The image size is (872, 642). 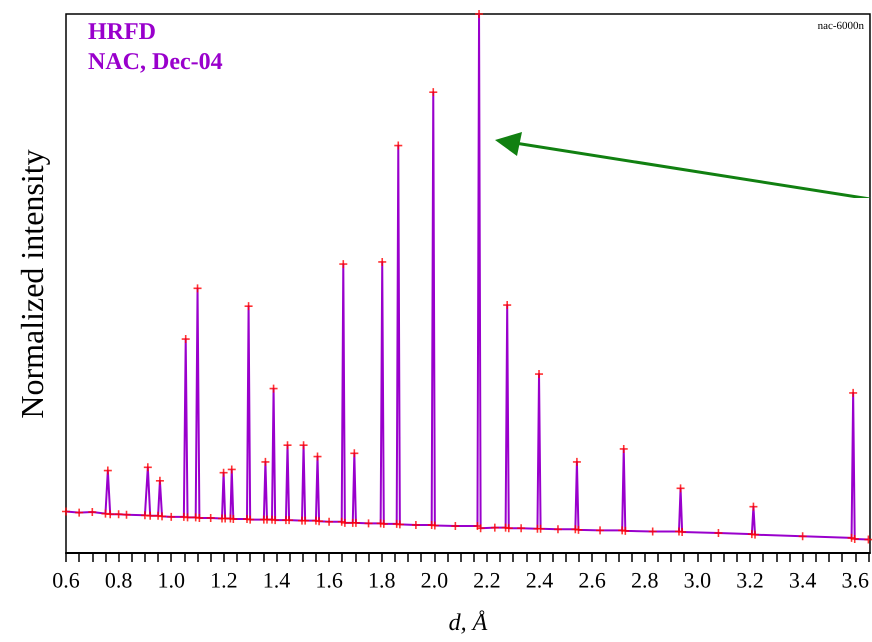 I want to click on annotation: NAC, Dec-04, so click(x=155, y=62).